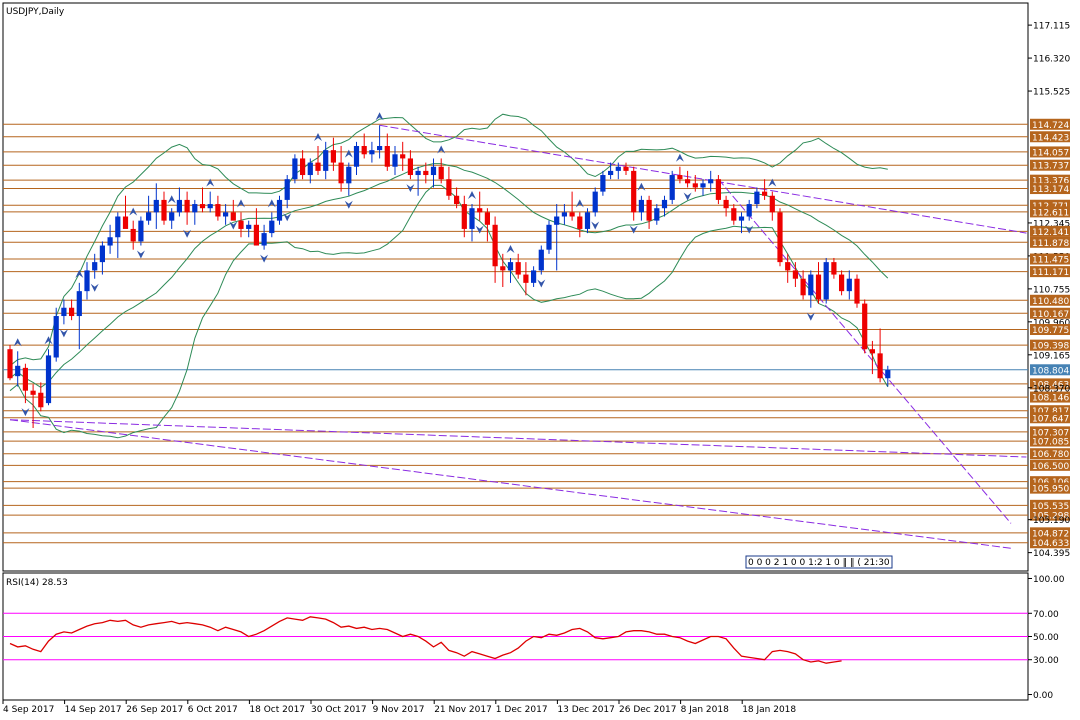  Describe the element at coordinates (1050, 153) in the screenshot. I see `price-level-label: 114.057` at that location.